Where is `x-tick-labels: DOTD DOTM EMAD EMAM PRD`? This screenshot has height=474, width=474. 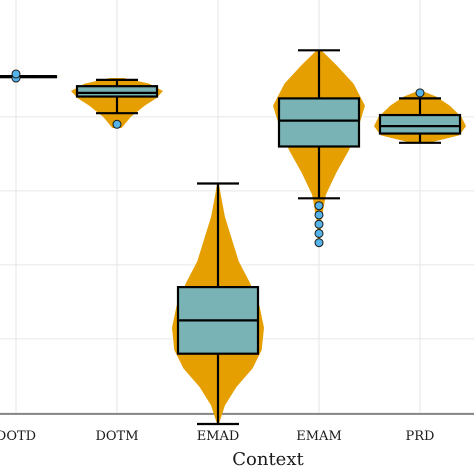
x-tick-labels: DOTD DOTM EMAD EMAM PRD is located at coordinates (217, 436).